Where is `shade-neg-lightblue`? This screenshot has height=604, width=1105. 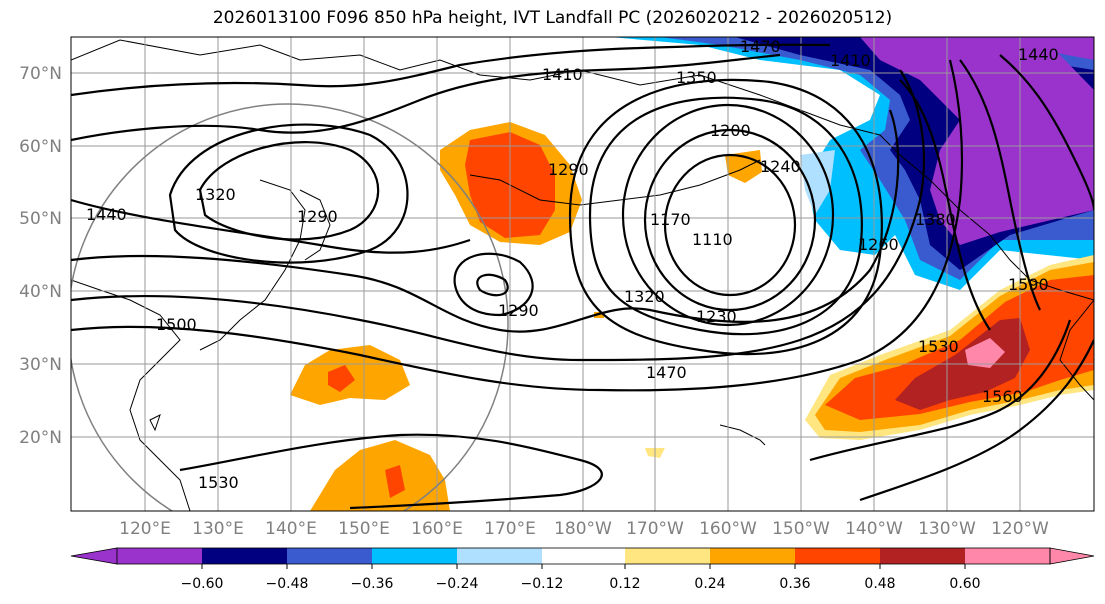
shade-neg-lightblue is located at coordinates (817, 182).